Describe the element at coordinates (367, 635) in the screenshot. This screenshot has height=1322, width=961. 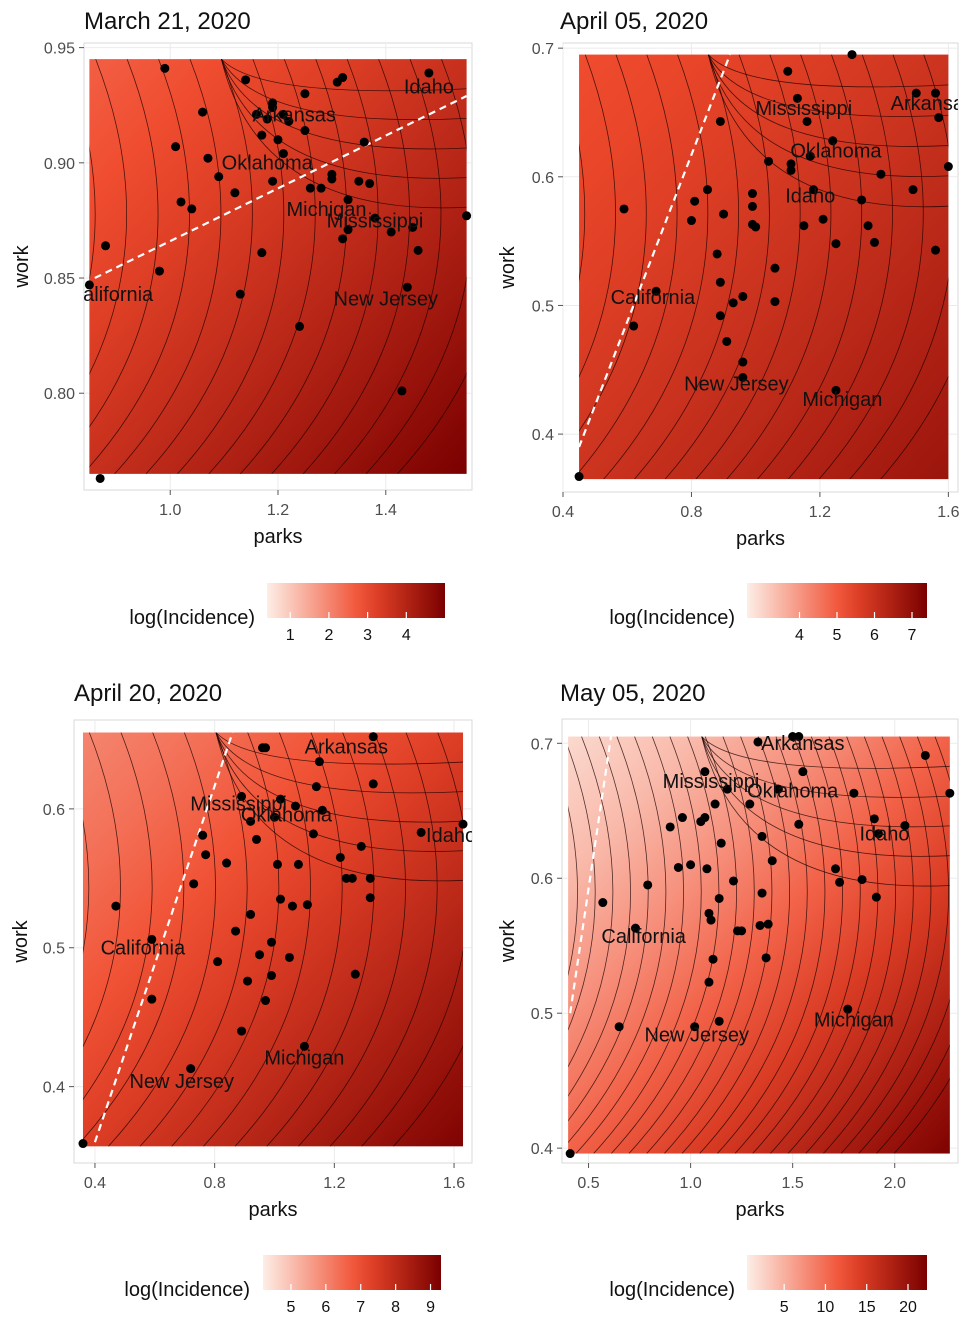
I see `colorbar-tick-label: 3` at that location.